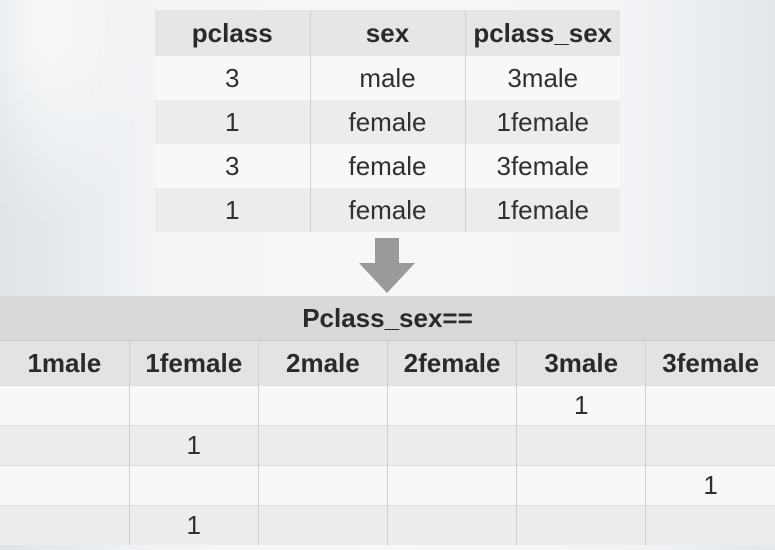 This screenshot has height=550, width=775. What do you see at coordinates (452, 363) in the screenshot?
I see `header-2female: 2female` at bounding box center [452, 363].